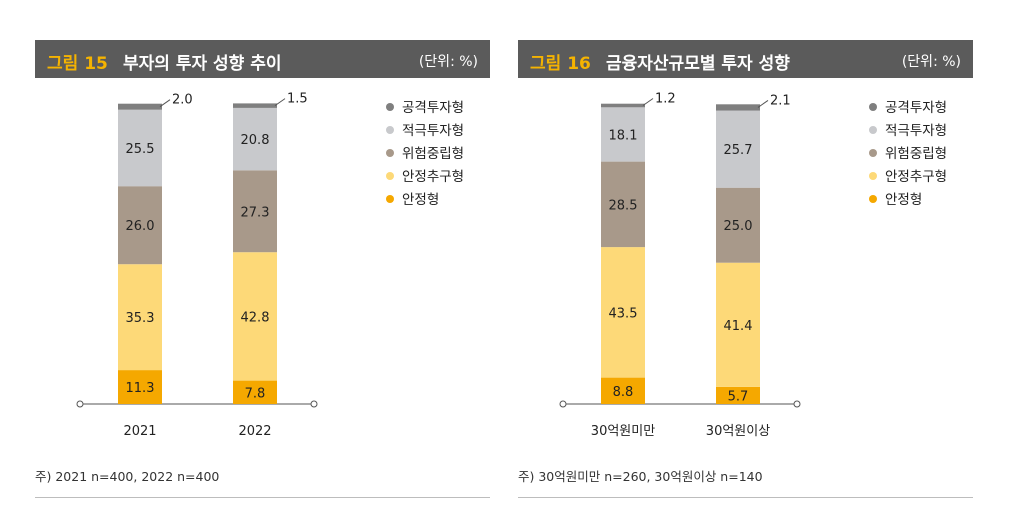  What do you see at coordinates (698, 64) in the screenshot?
I see `figure-16-title: 금융자산규모별 투자 성향` at bounding box center [698, 64].